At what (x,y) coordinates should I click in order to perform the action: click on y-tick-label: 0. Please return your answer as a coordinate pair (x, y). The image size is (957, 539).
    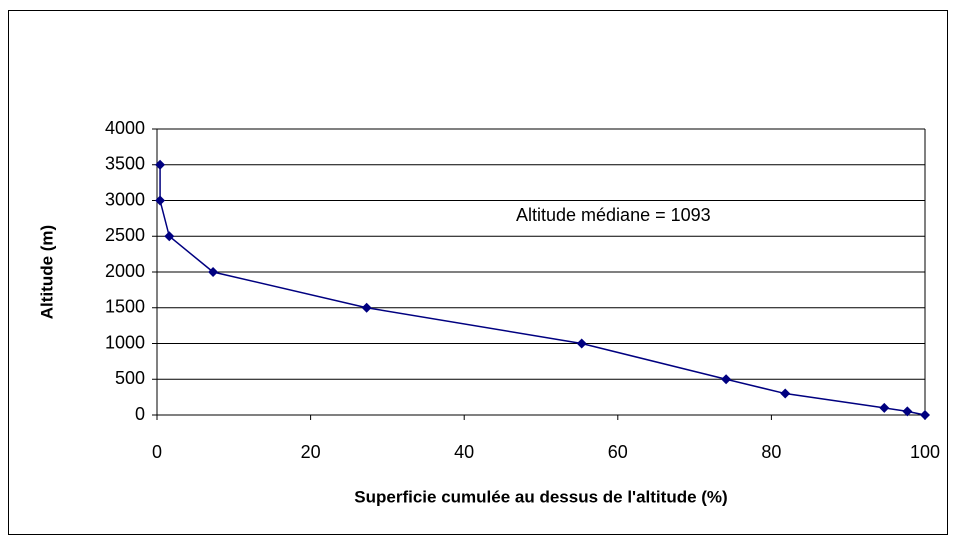
    Looking at the image, I should click on (140, 414).